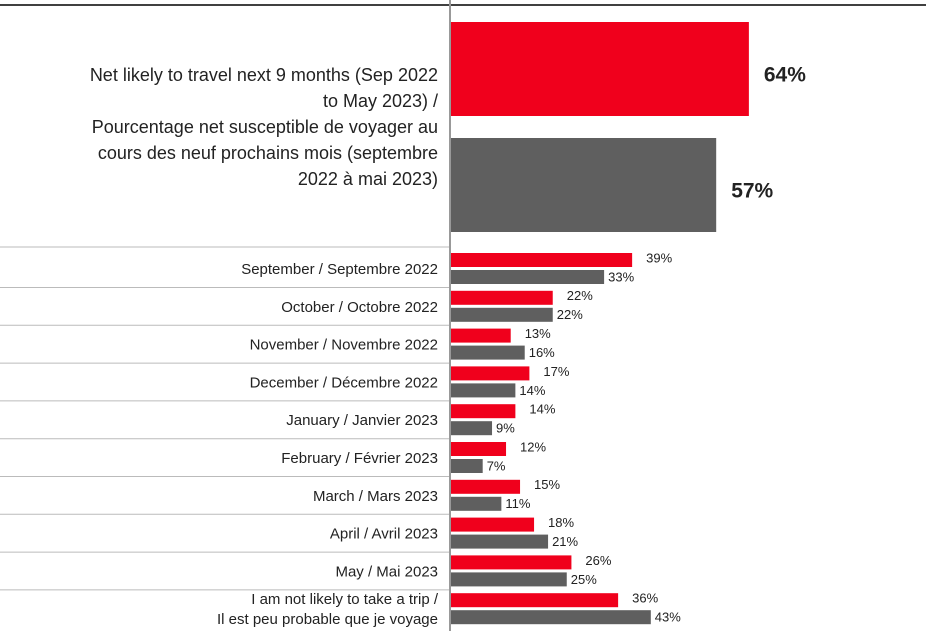 The image size is (926, 631). Describe the element at coordinates (505, 428) in the screenshot. I see `value-label: 9%` at that location.